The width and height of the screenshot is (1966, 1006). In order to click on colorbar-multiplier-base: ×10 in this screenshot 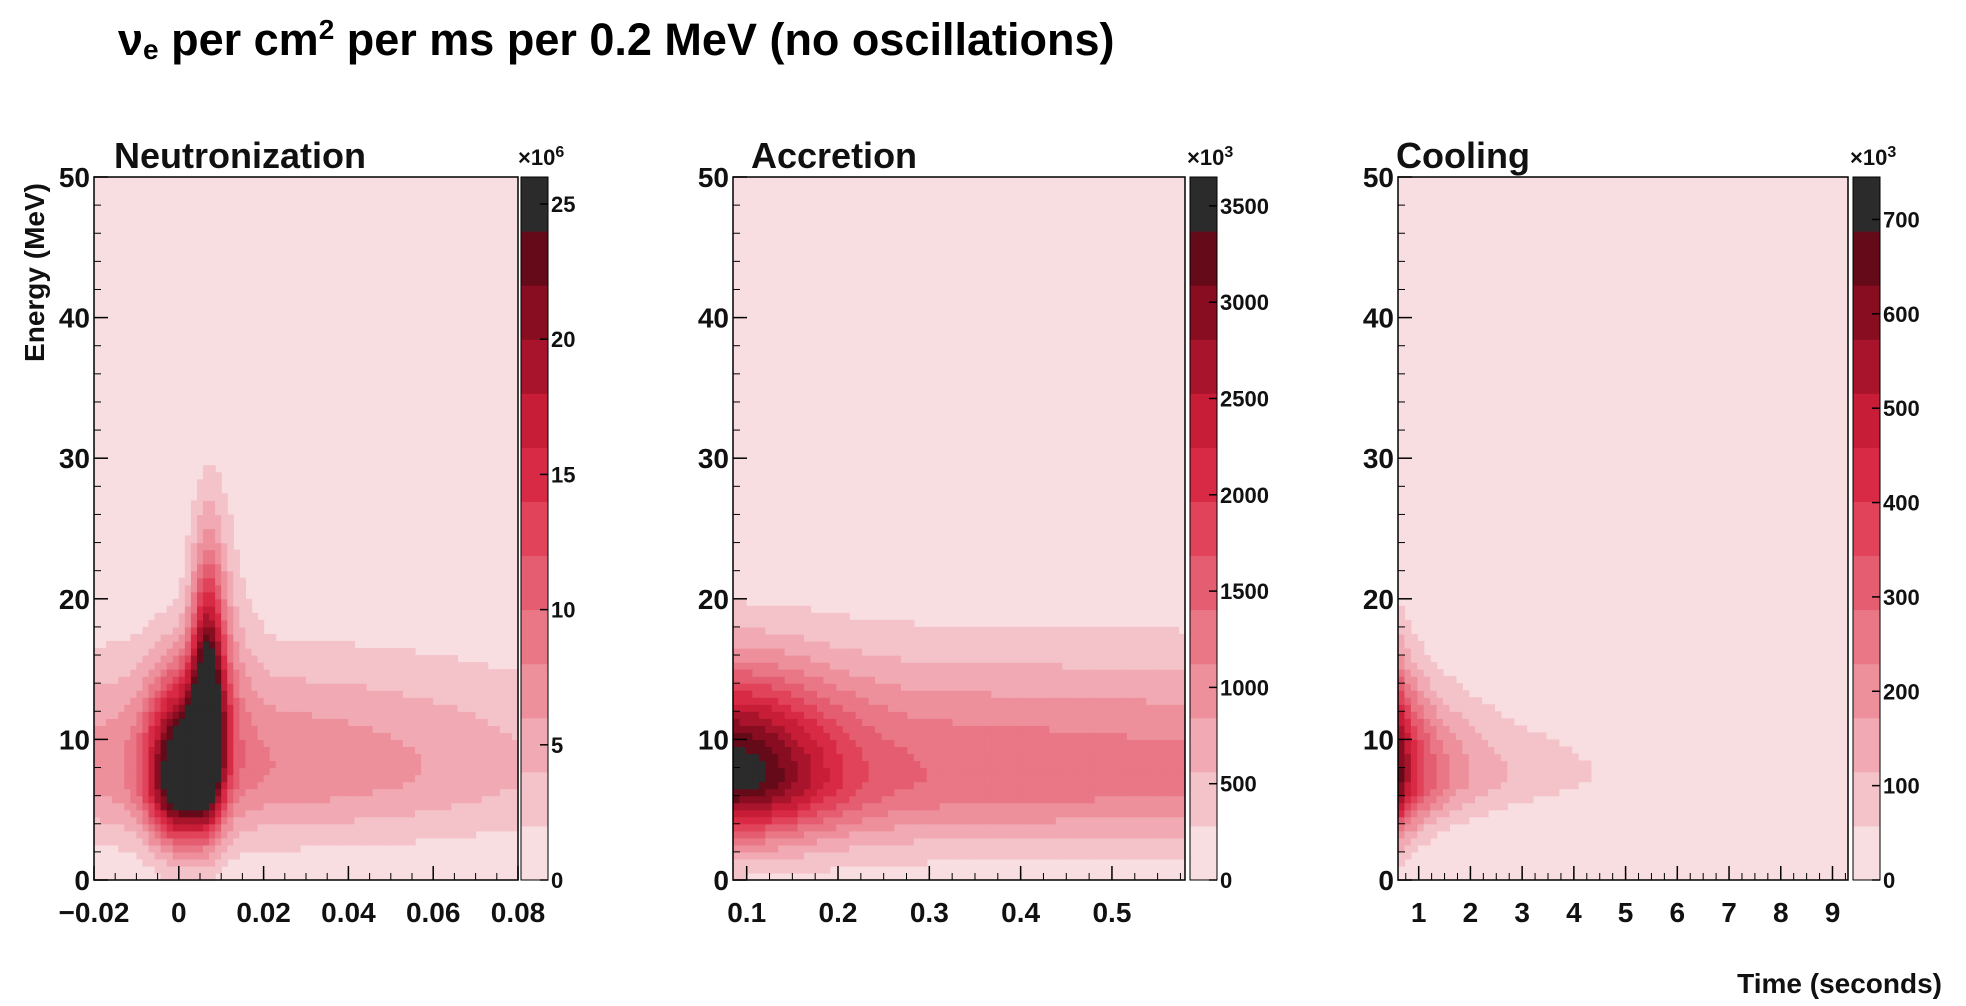, I will do `click(1205, 157)`.